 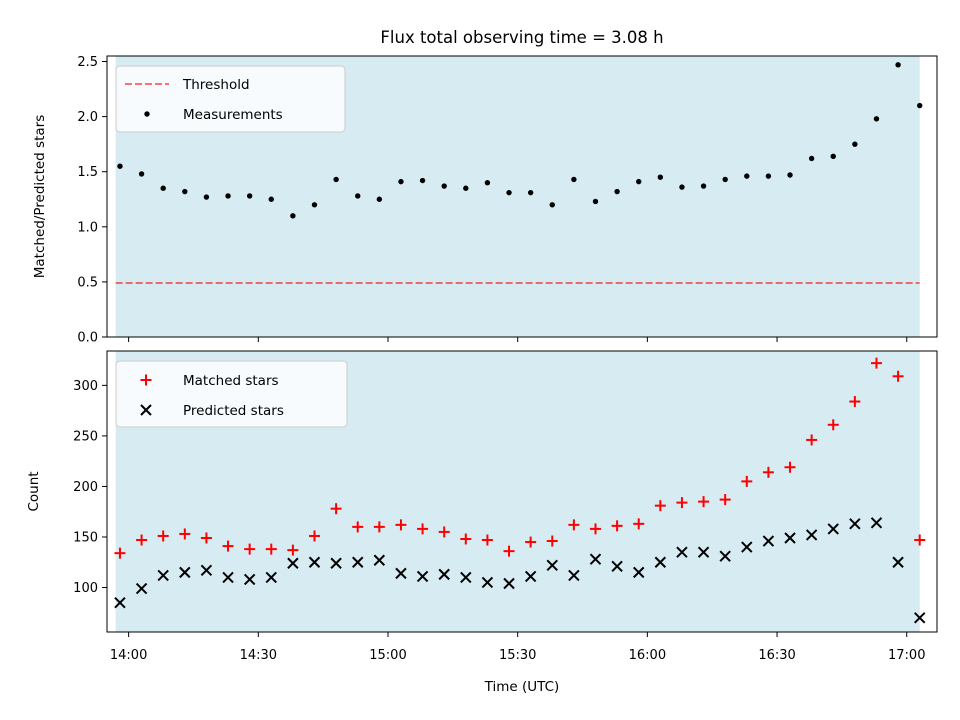 I want to click on legend-predicted-swatch, so click(x=146, y=410).